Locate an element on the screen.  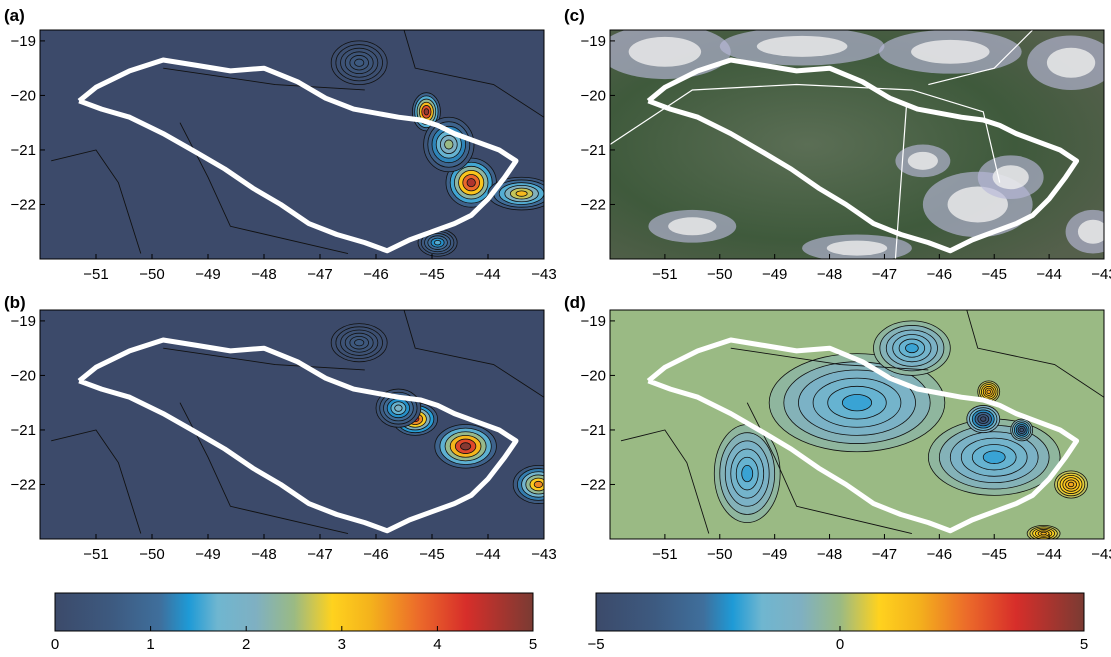
colorbar-tick-label: 1 is located at coordinates (150, 644).